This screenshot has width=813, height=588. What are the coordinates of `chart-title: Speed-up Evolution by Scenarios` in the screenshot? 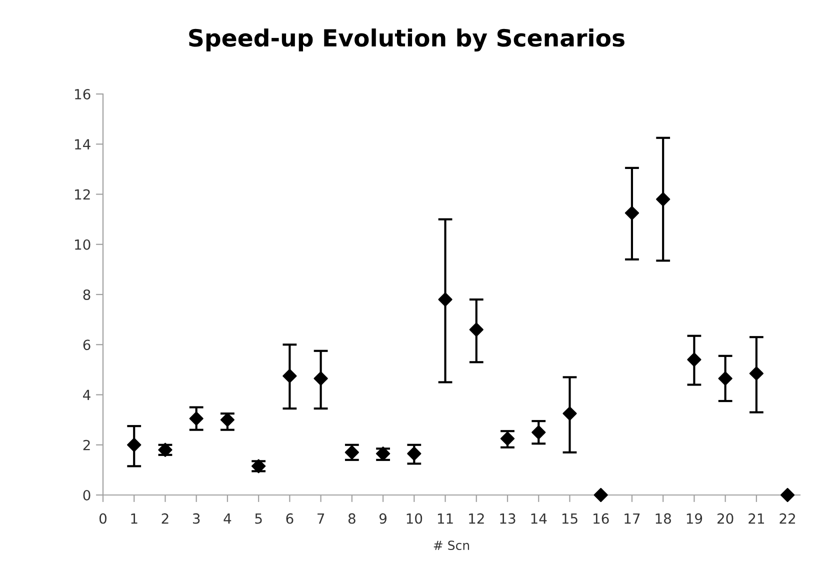 It's located at (406, 40).